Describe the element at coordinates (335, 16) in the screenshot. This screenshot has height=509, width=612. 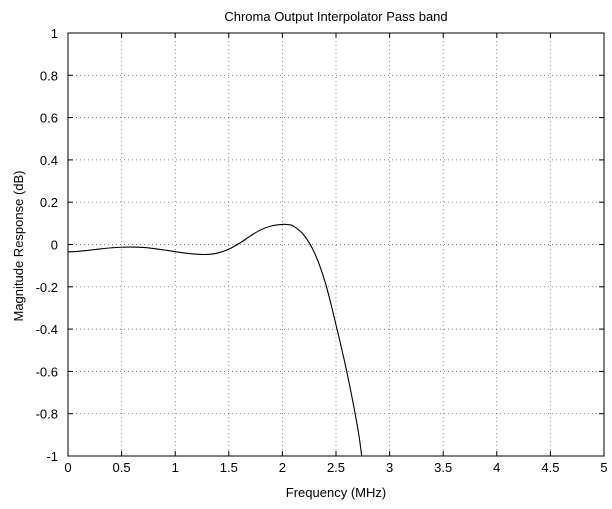
I see `chart-title: Chroma Output Interpolator Pass band` at that location.